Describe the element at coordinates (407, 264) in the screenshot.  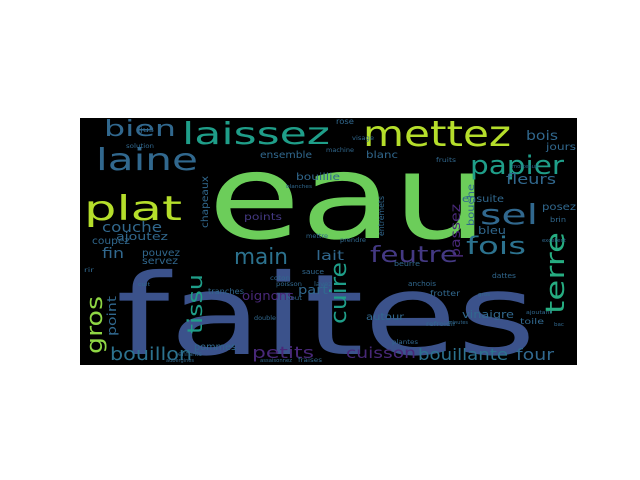
I see `word-beurre: beurre` at that location.